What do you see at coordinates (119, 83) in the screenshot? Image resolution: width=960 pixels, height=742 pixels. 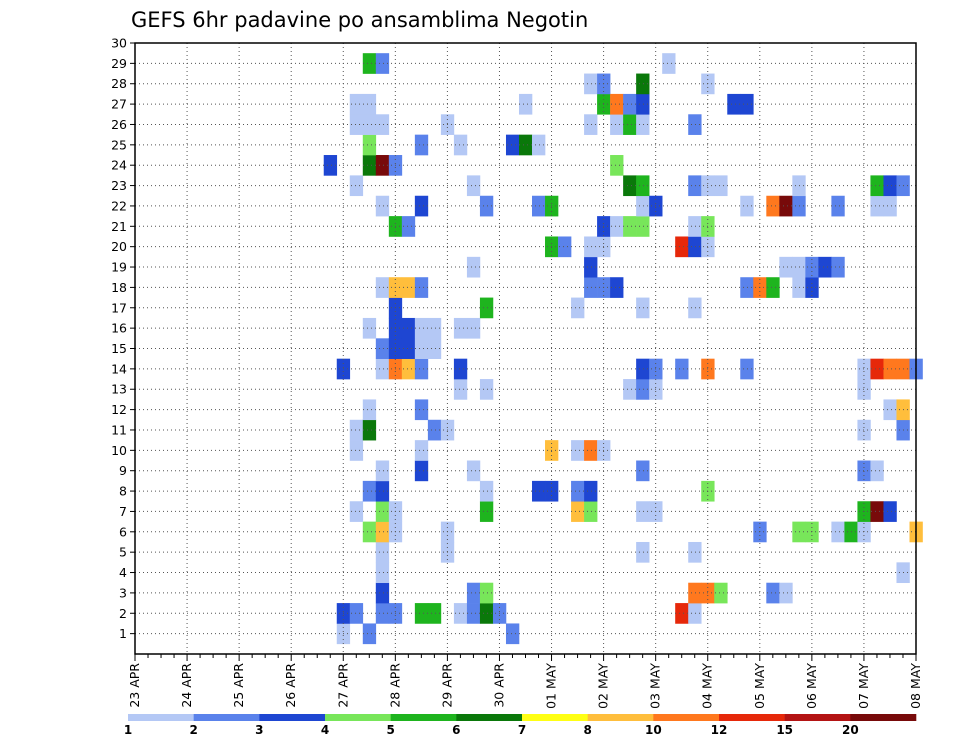 I see `y-tick-label: 28` at bounding box center [119, 83].